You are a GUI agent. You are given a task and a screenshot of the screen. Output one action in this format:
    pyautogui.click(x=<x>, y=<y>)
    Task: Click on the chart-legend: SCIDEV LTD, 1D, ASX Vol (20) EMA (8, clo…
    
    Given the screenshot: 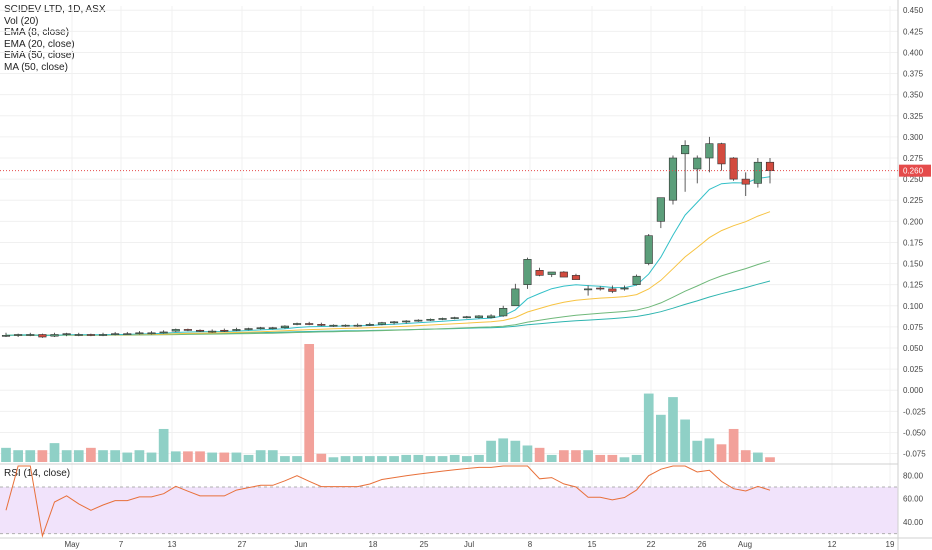 What is the action you would take?
    pyautogui.click(x=55, y=38)
    